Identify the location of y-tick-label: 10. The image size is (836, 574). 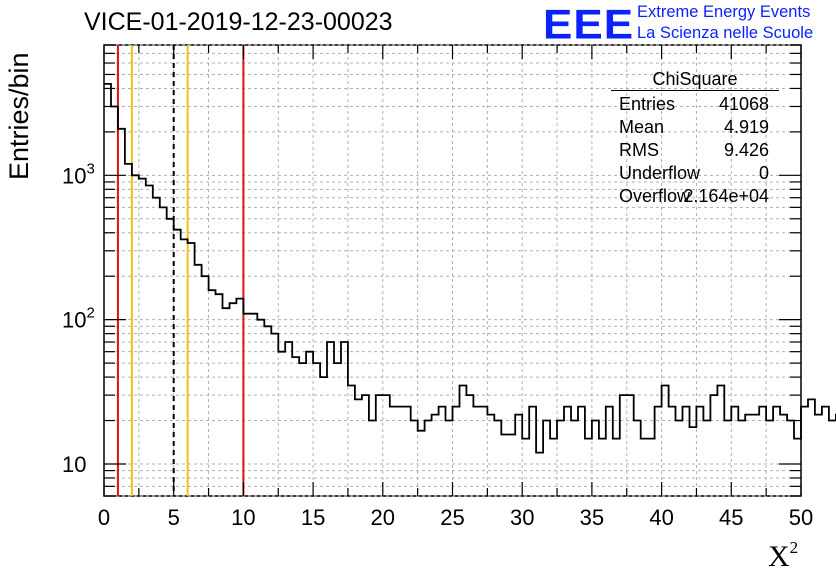
(74, 464).